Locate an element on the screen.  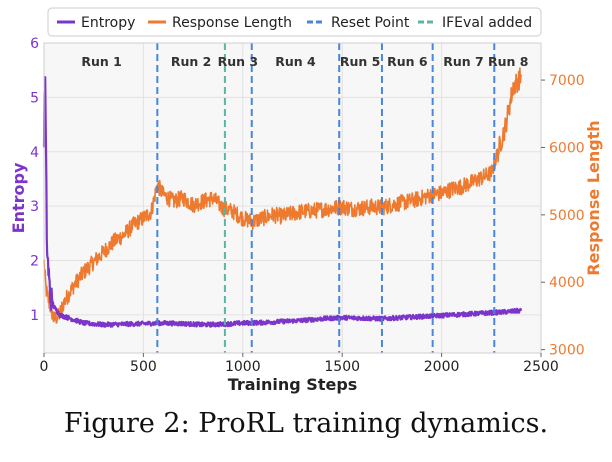
y-left-tick-label: 5 is located at coordinates (34, 98).